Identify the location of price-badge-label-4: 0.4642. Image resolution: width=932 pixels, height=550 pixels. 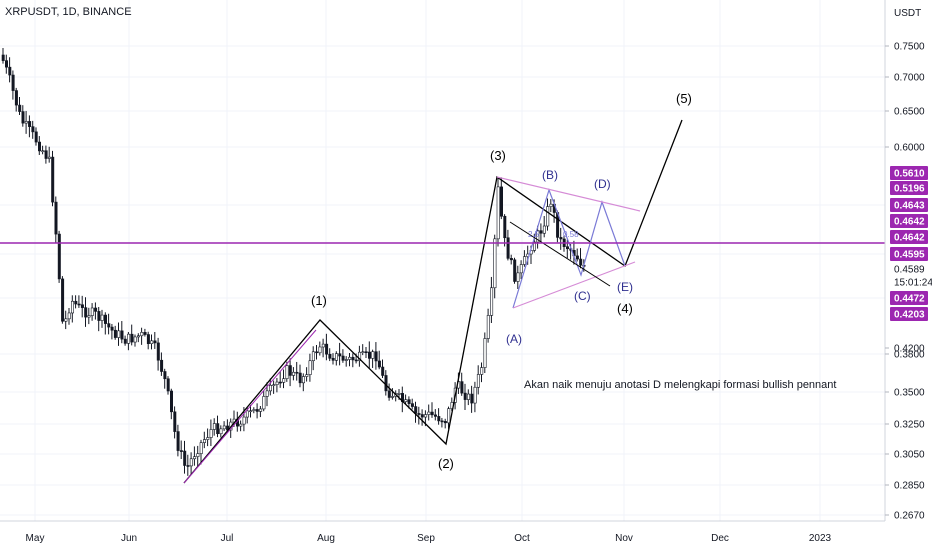
(909, 238).